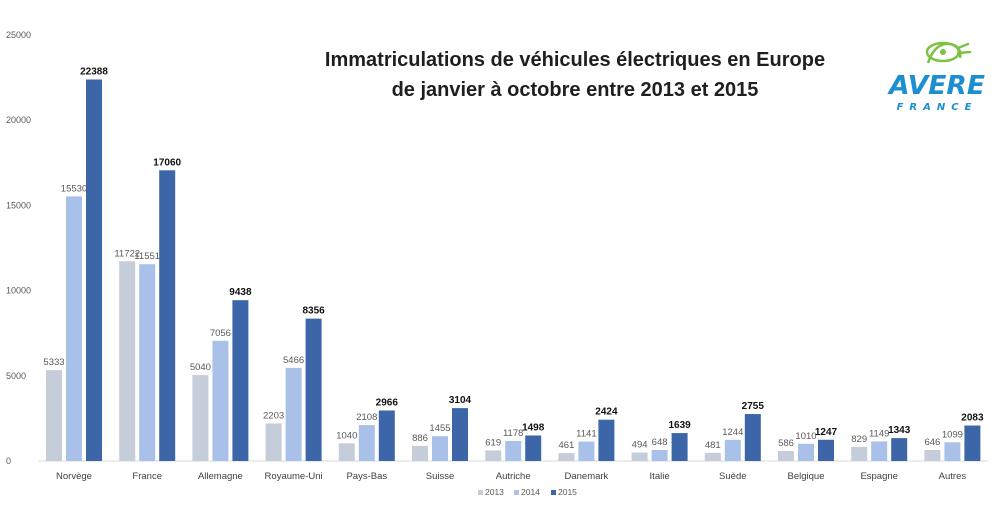 Image resolution: width=1000 pixels, height=507 pixels. Describe the element at coordinates (53, 362) in the screenshot. I see `data-label-2013: 5333` at that location.